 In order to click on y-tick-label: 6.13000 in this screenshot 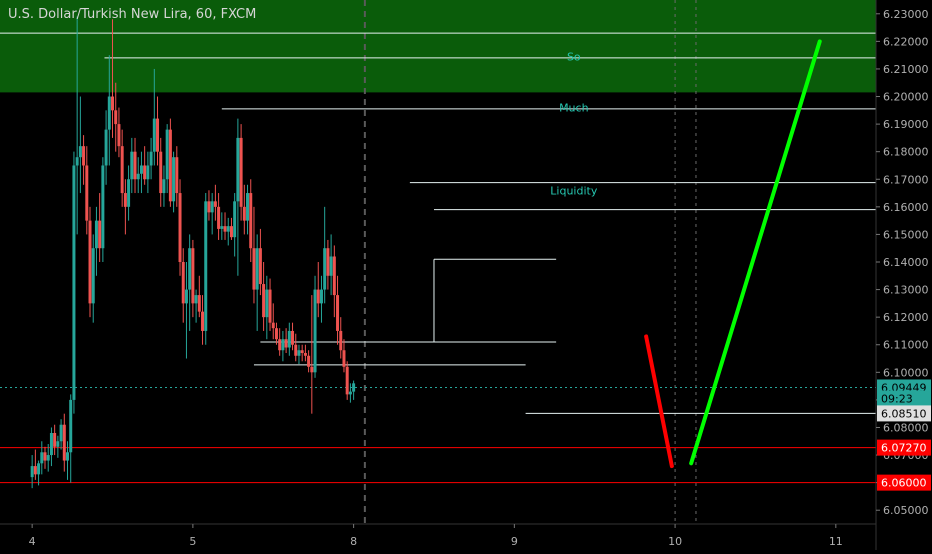, I will do `click(906, 290)`.